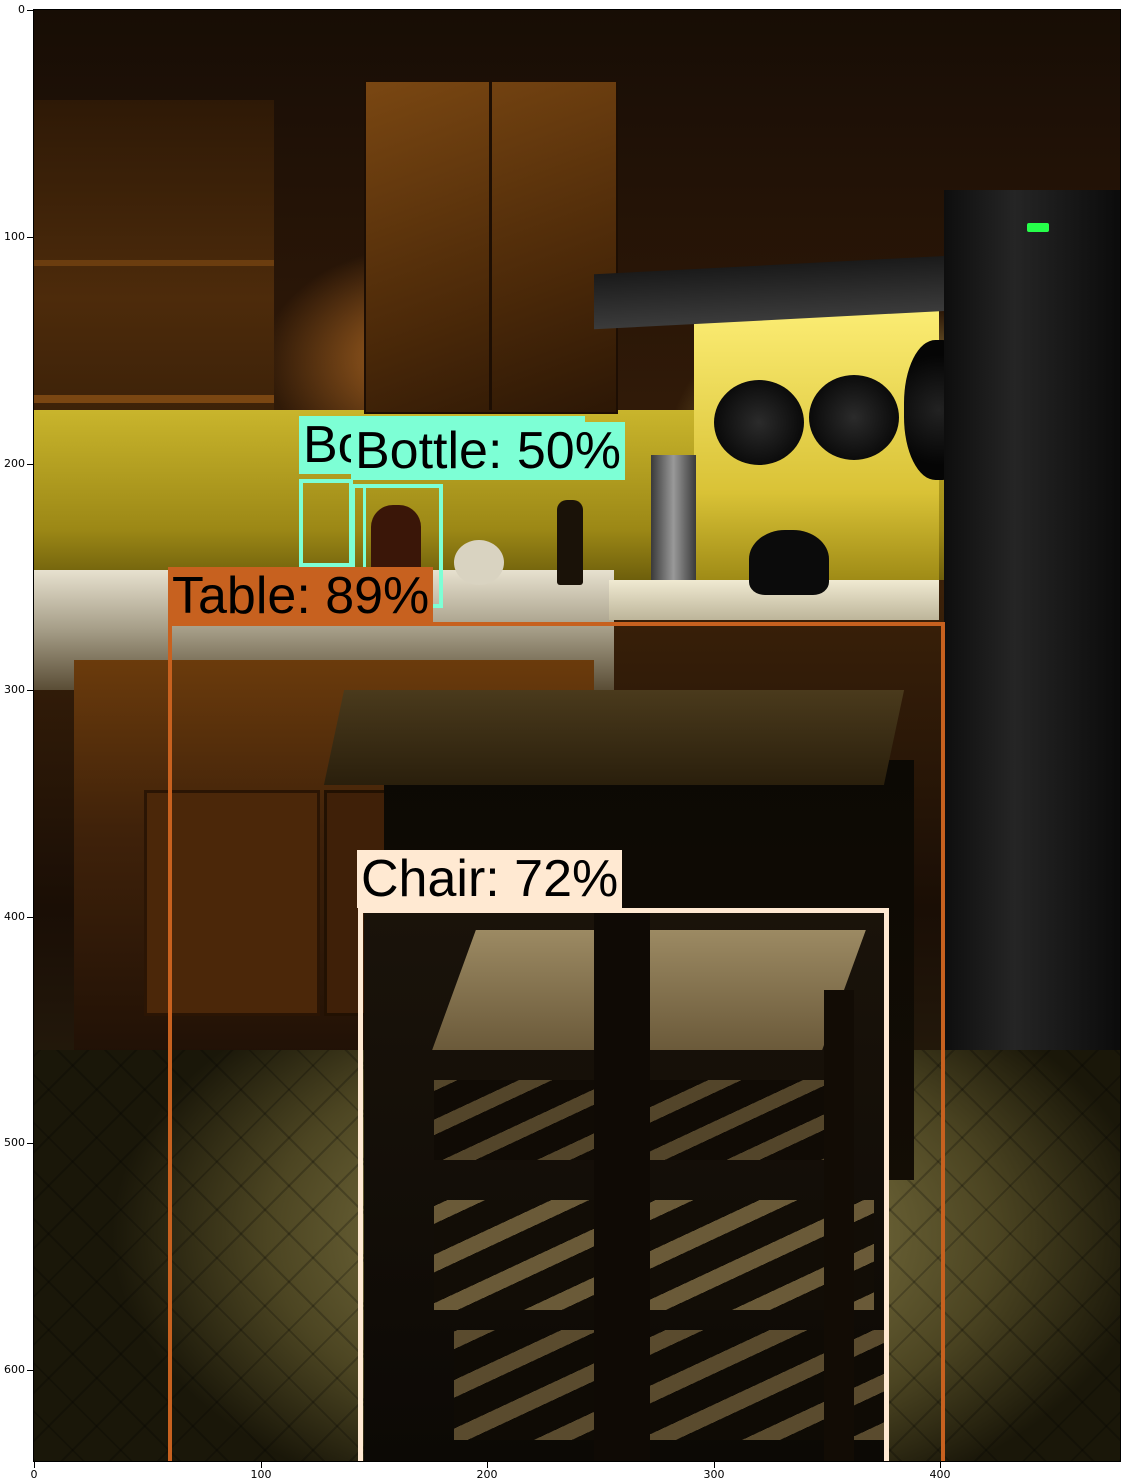 The height and width of the screenshot is (1484, 1130). I want to click on y-tick-label: 300, so click(14, 689).